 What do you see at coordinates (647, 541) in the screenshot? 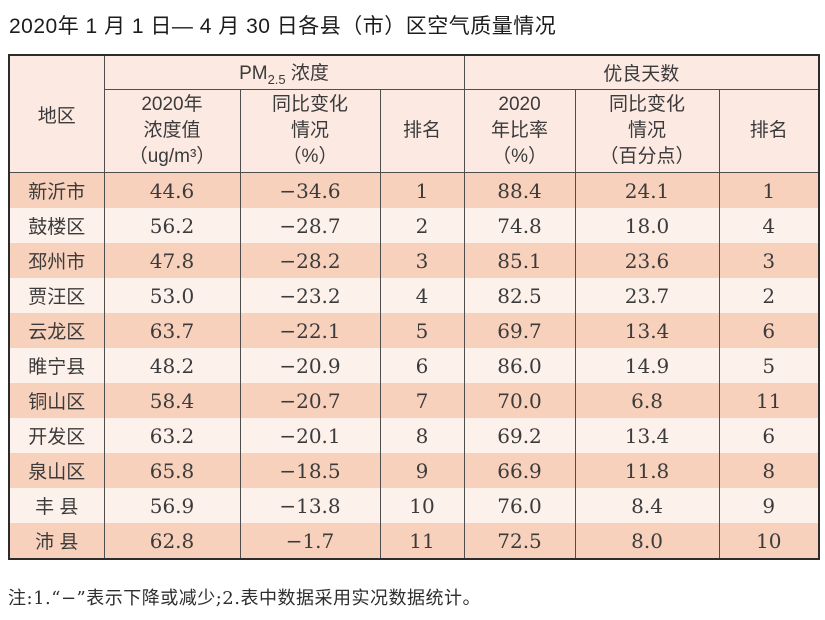
I see `good-change-cell: 8.0` at bounding box center [647, 541].